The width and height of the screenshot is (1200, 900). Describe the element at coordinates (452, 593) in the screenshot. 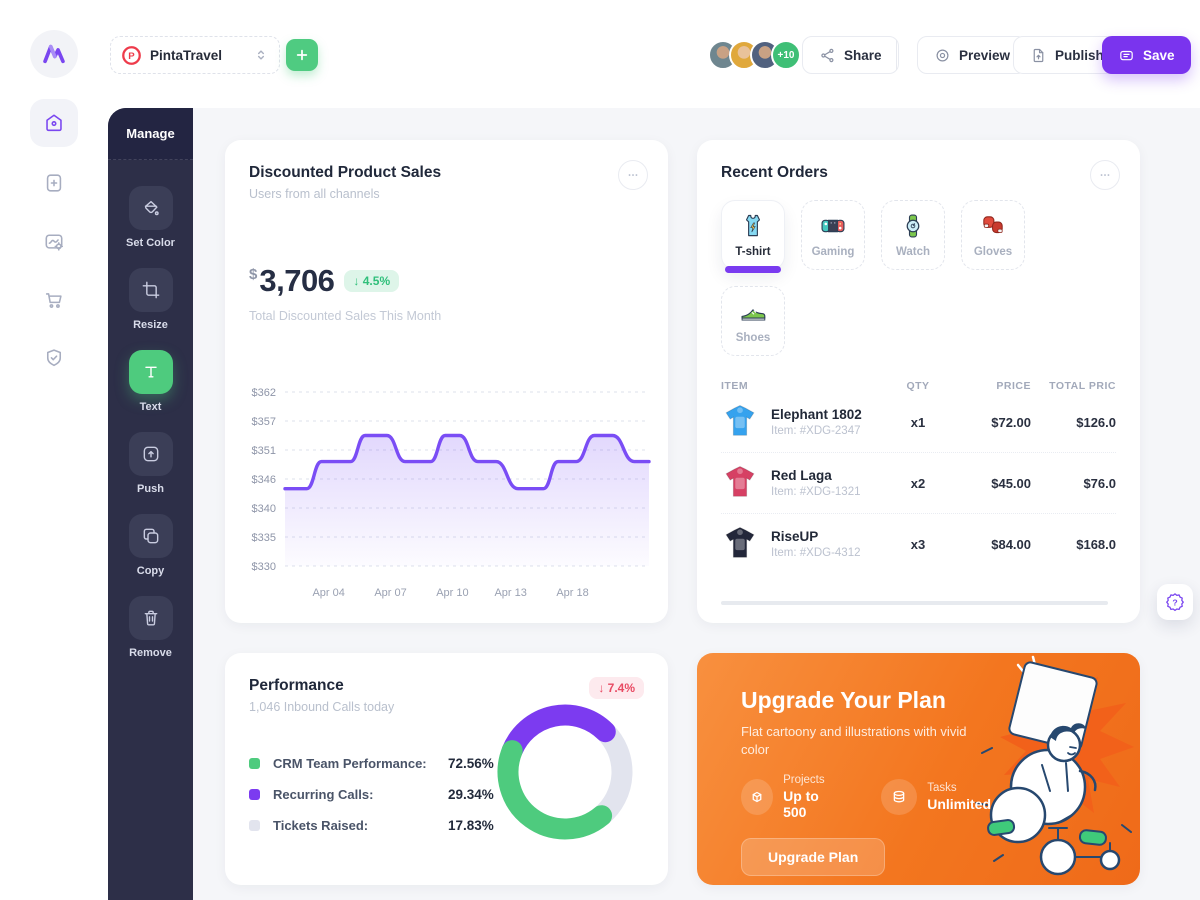

I see `svg-text: Apr 10` at that location.